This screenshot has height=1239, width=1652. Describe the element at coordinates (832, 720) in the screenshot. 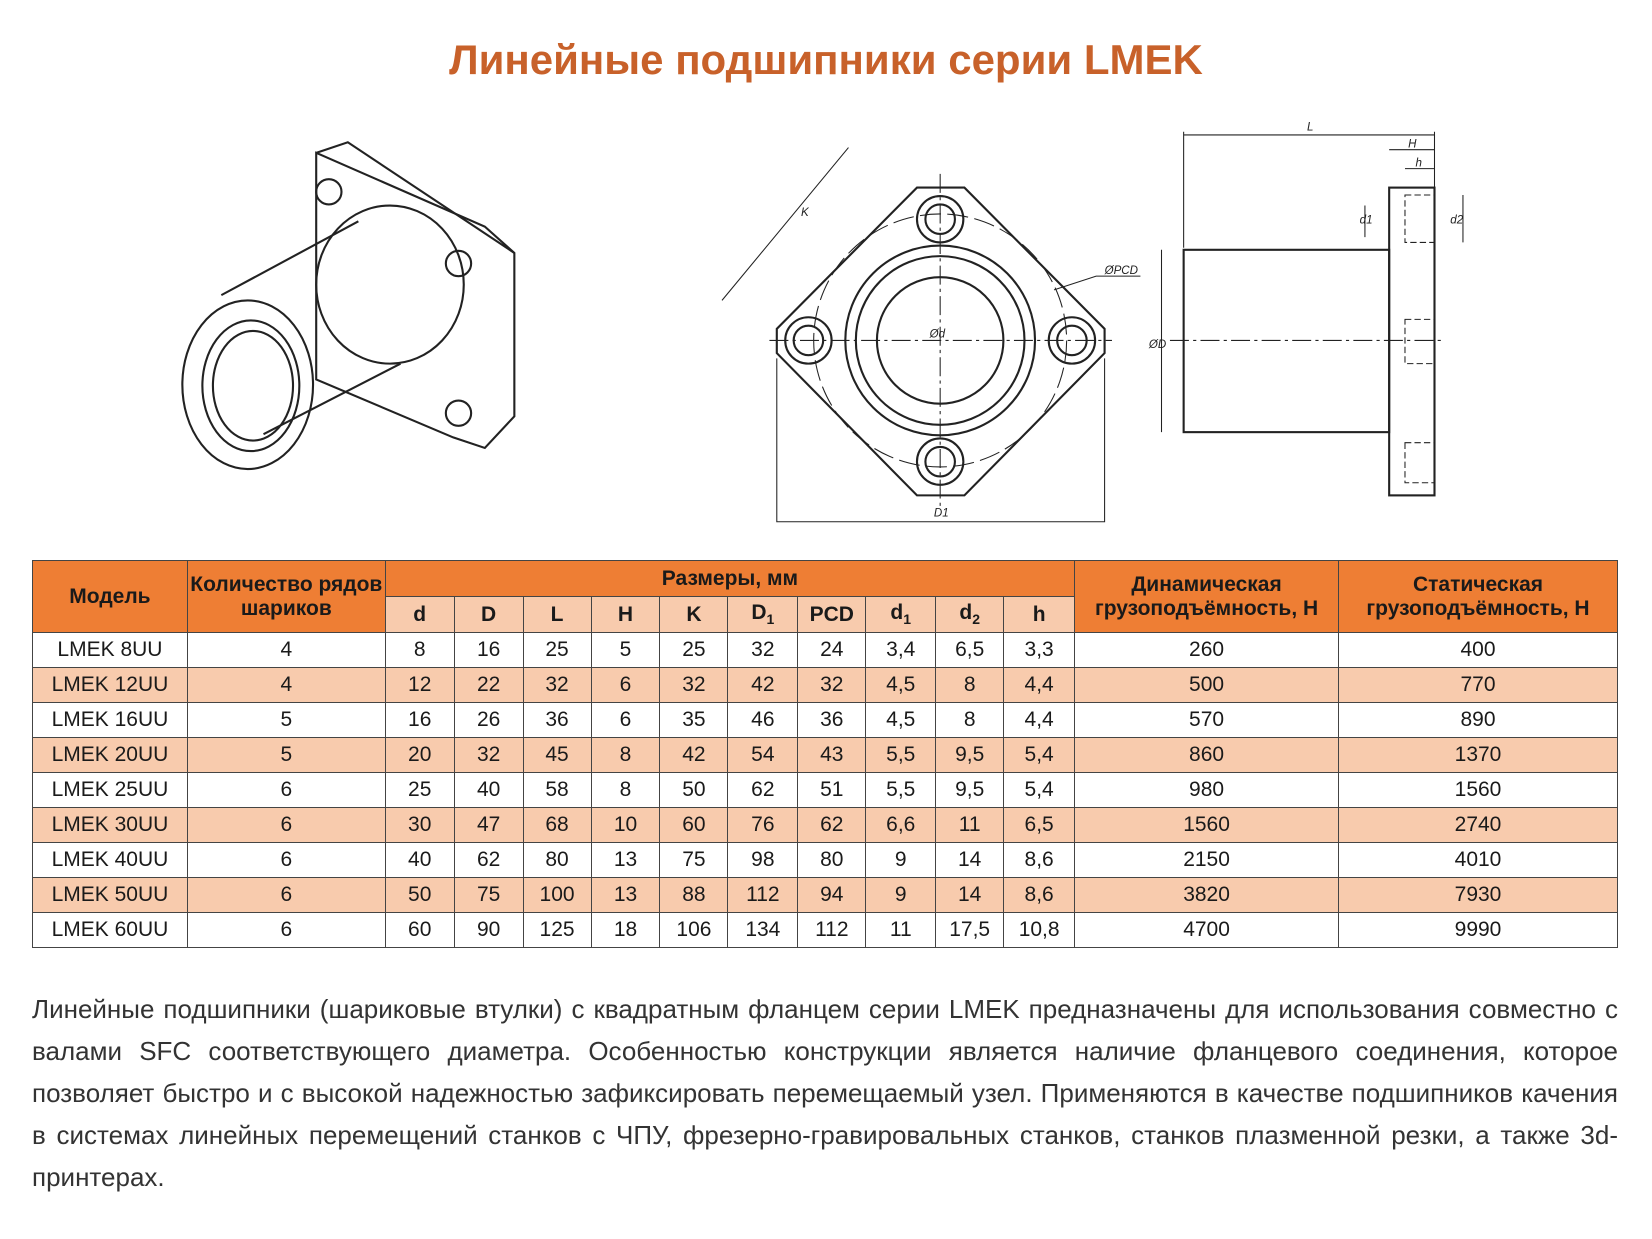

I see `table-cell: 36` at that location.